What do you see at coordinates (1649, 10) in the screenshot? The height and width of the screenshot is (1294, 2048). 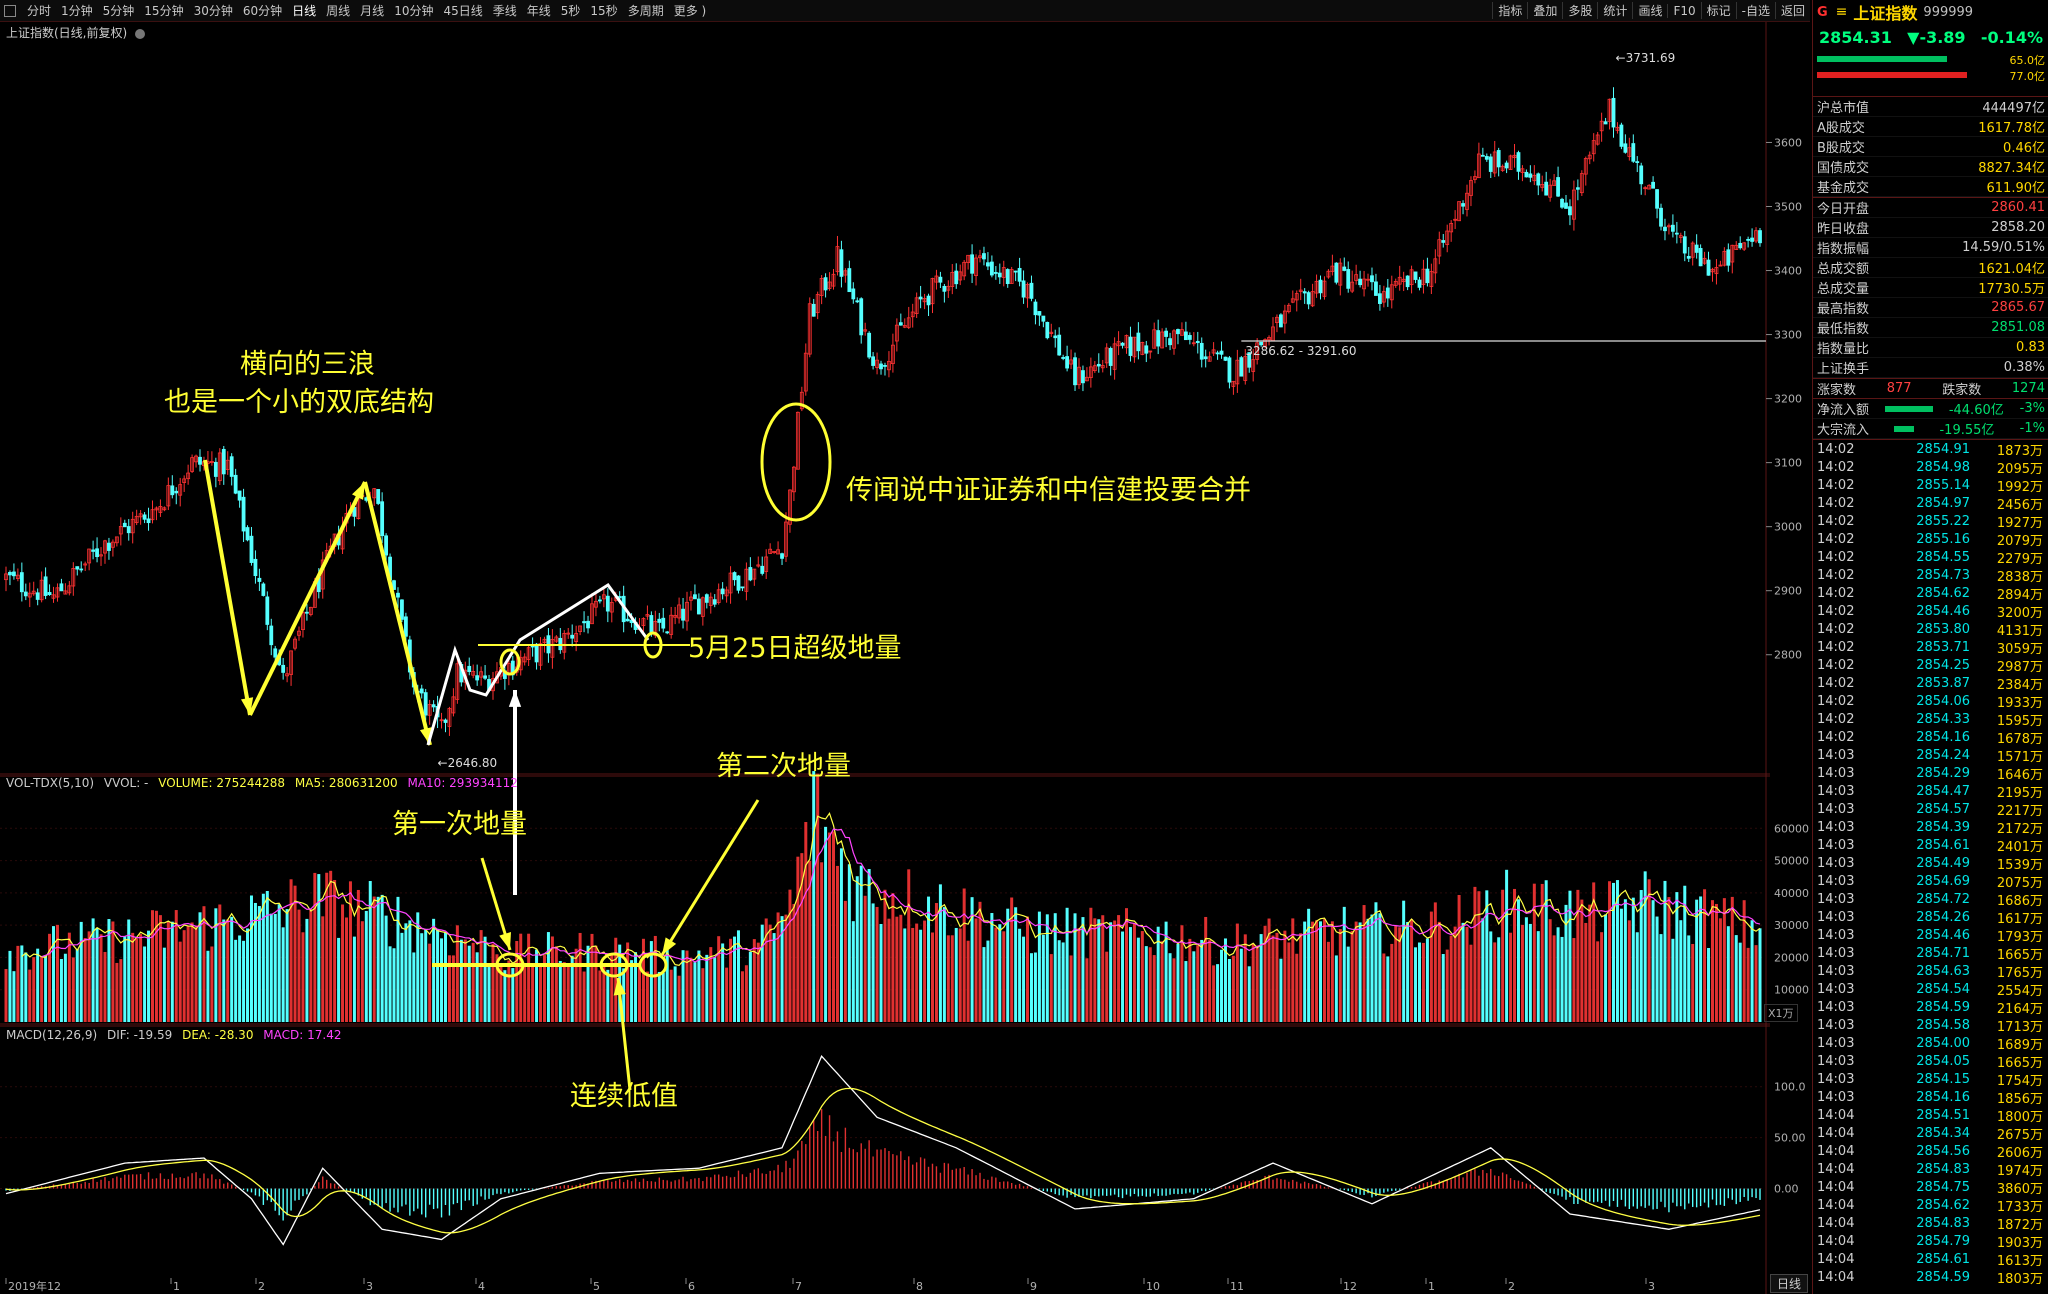 I see `toolbar-tool-button: 画线` at bounding box center [1649, 10].